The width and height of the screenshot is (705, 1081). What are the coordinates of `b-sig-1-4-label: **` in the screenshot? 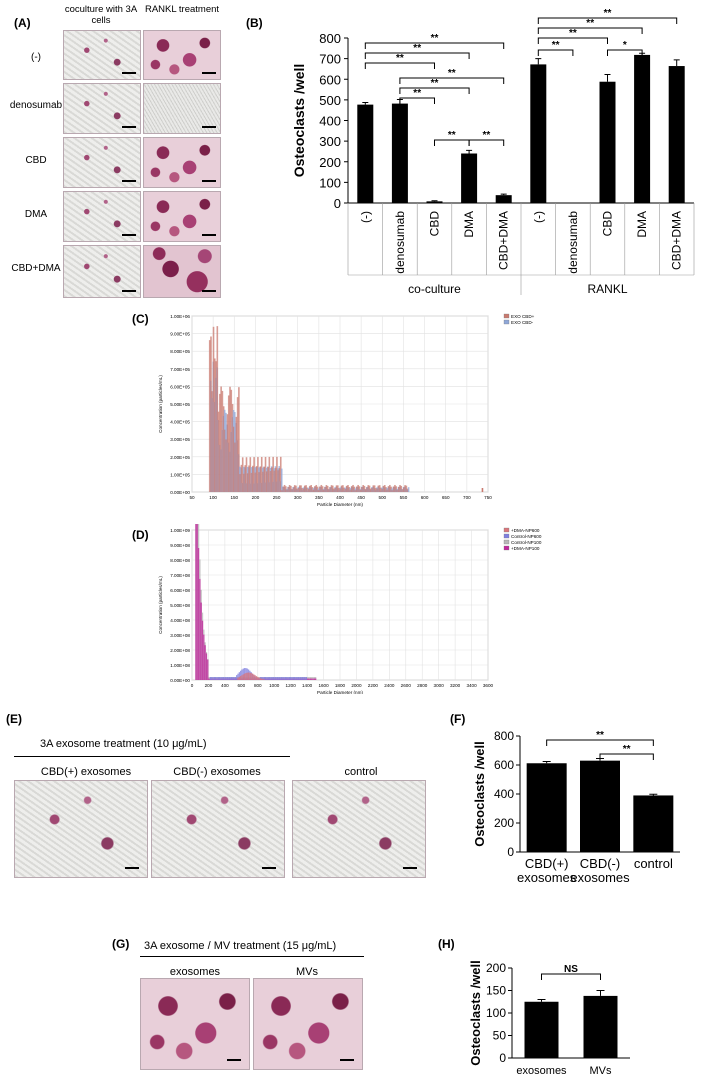 It's located at (452, 73).